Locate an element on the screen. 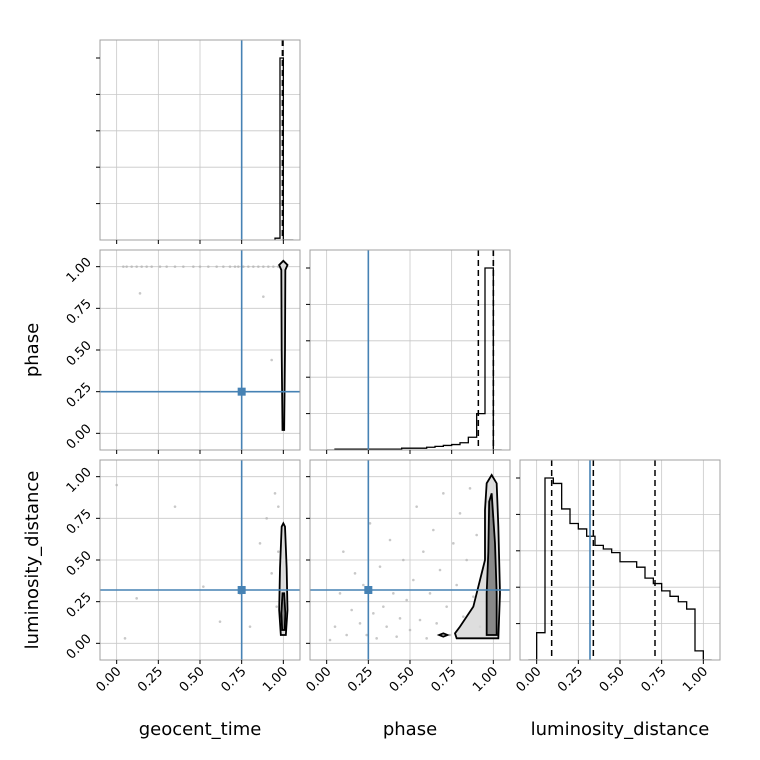 Image resolution: width=760 pixels, height=760 pixels. ylabel-luminosity-distance: luminosity_distance is located at coordinates (32, 560).